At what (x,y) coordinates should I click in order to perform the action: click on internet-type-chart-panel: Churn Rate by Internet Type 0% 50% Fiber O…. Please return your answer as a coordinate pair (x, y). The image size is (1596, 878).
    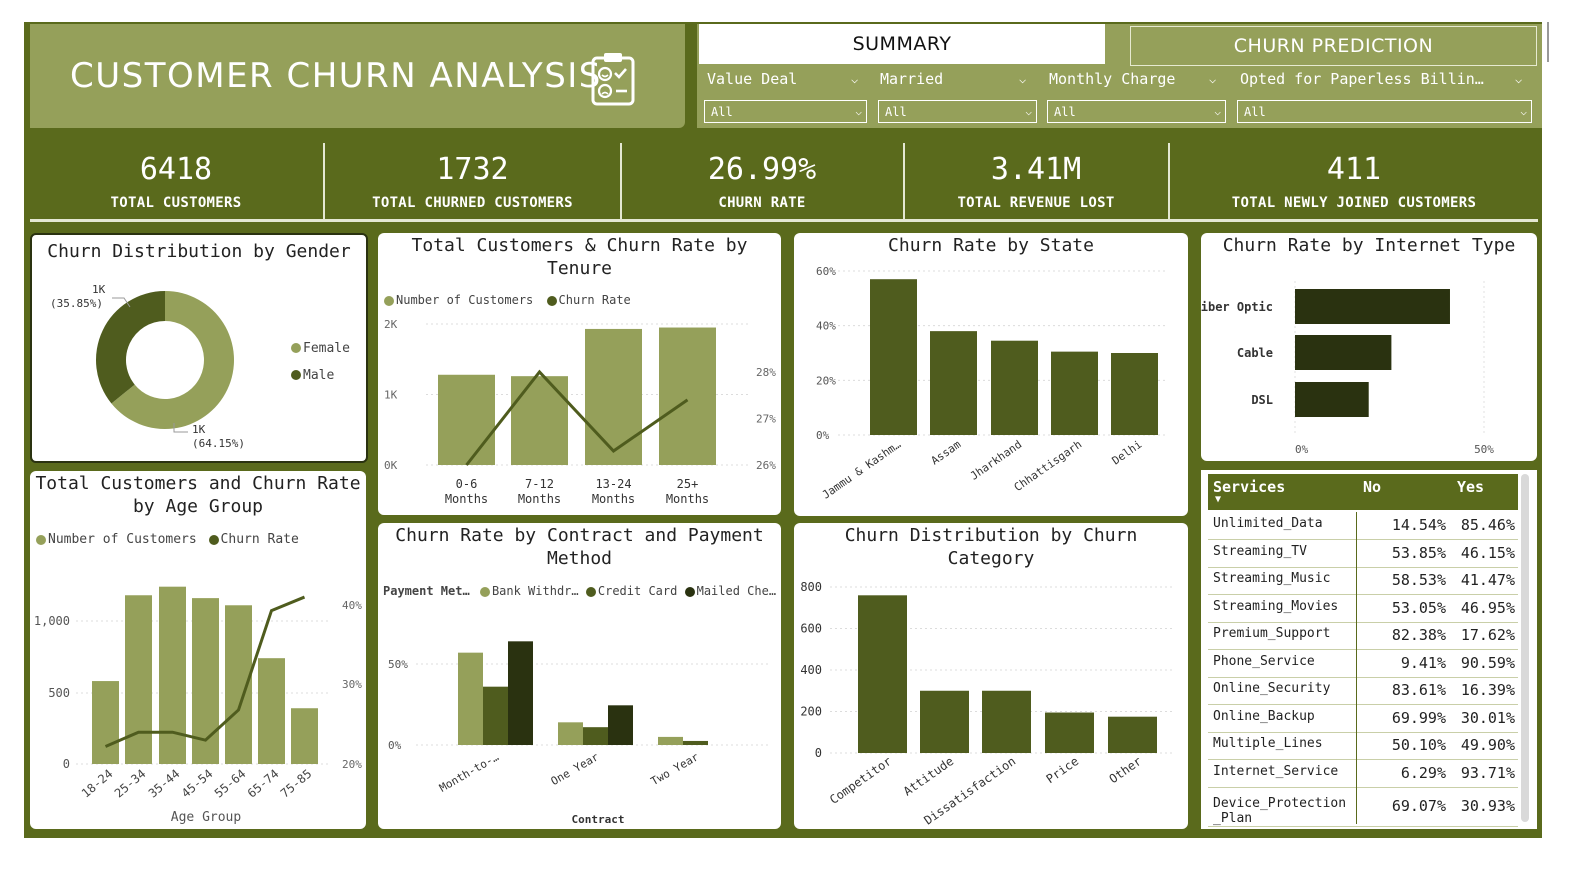
    Looking at the image, I should click on (1369, 347).